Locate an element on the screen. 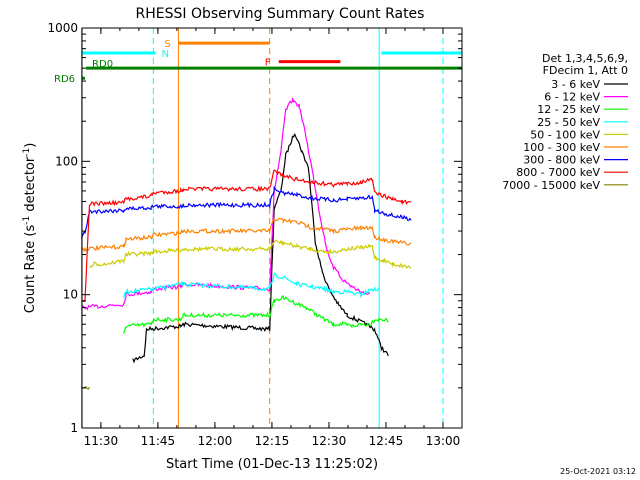 The image size is (640, 480). legend-label-7: 800 - 7000 keV is located at coordinates (558, 172).